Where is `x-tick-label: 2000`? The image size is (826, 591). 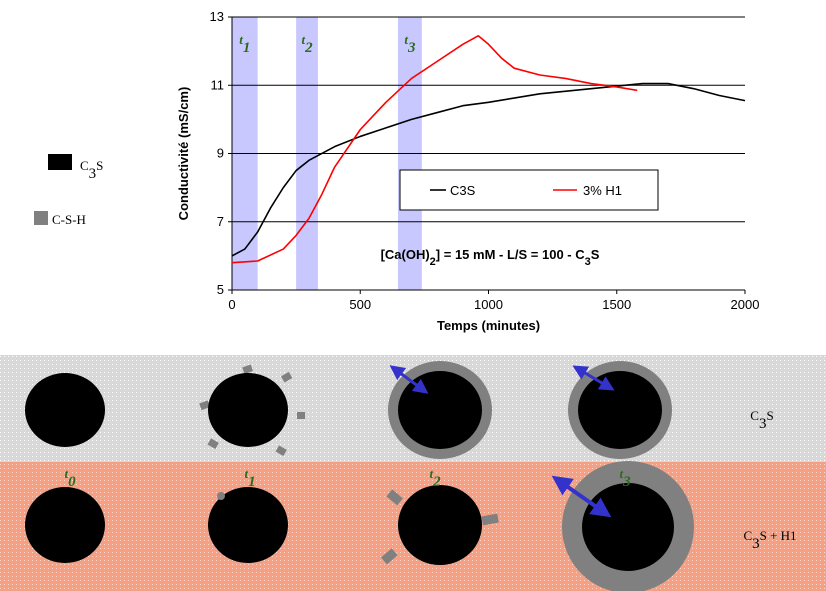
x-tick-label: 2000 is located at coordinates (745, 304).